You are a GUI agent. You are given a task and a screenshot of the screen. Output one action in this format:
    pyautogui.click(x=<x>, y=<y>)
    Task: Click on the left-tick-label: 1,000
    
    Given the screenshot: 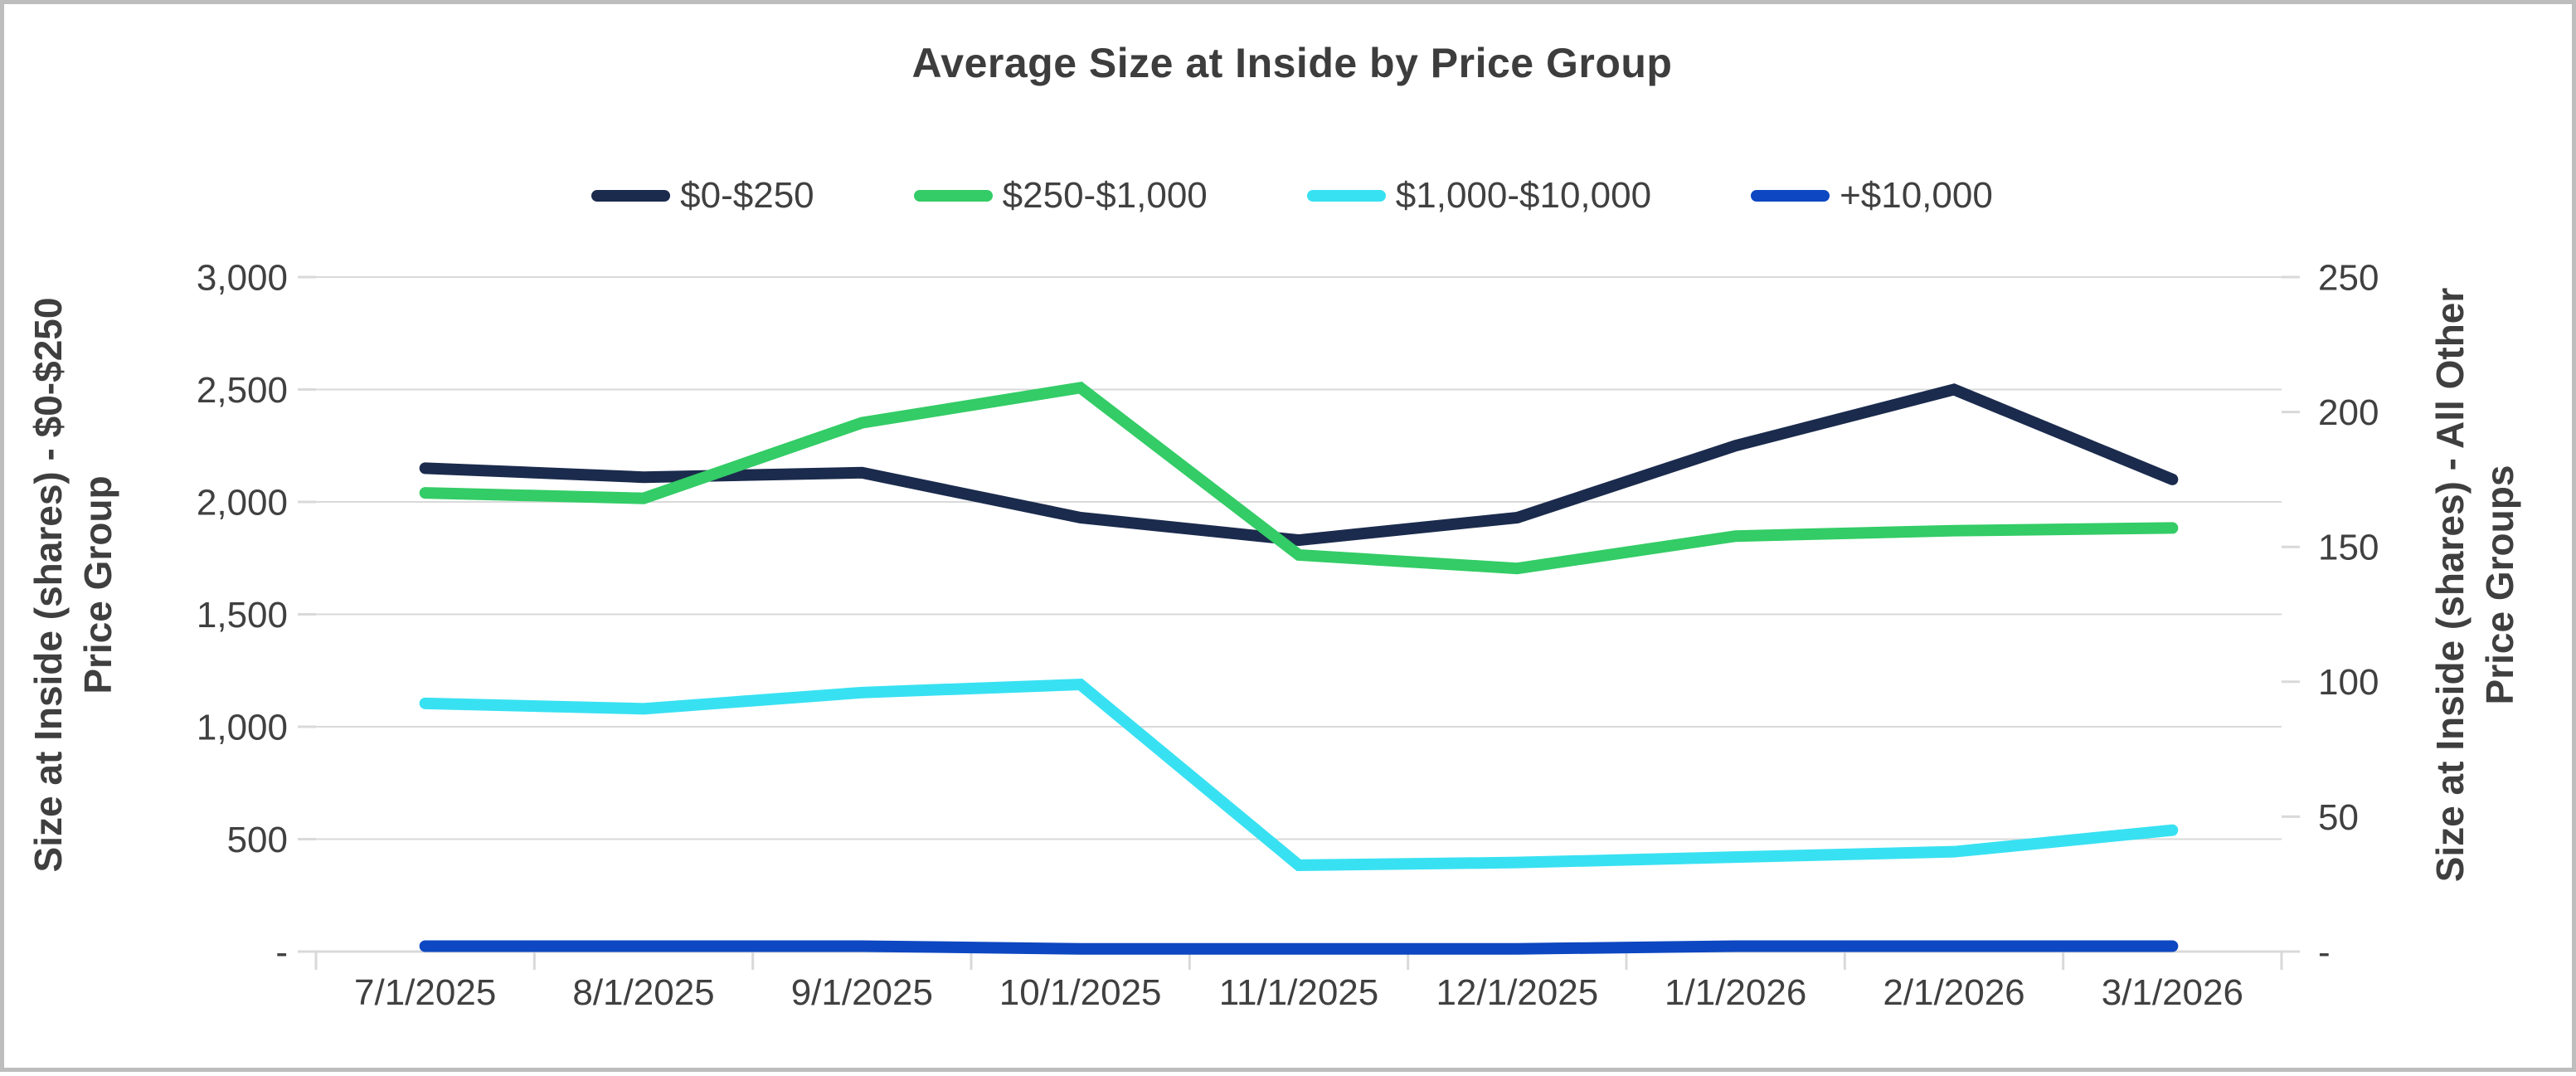 What is the action you would take?
    pyautogui.click(x=243, y=727)
    